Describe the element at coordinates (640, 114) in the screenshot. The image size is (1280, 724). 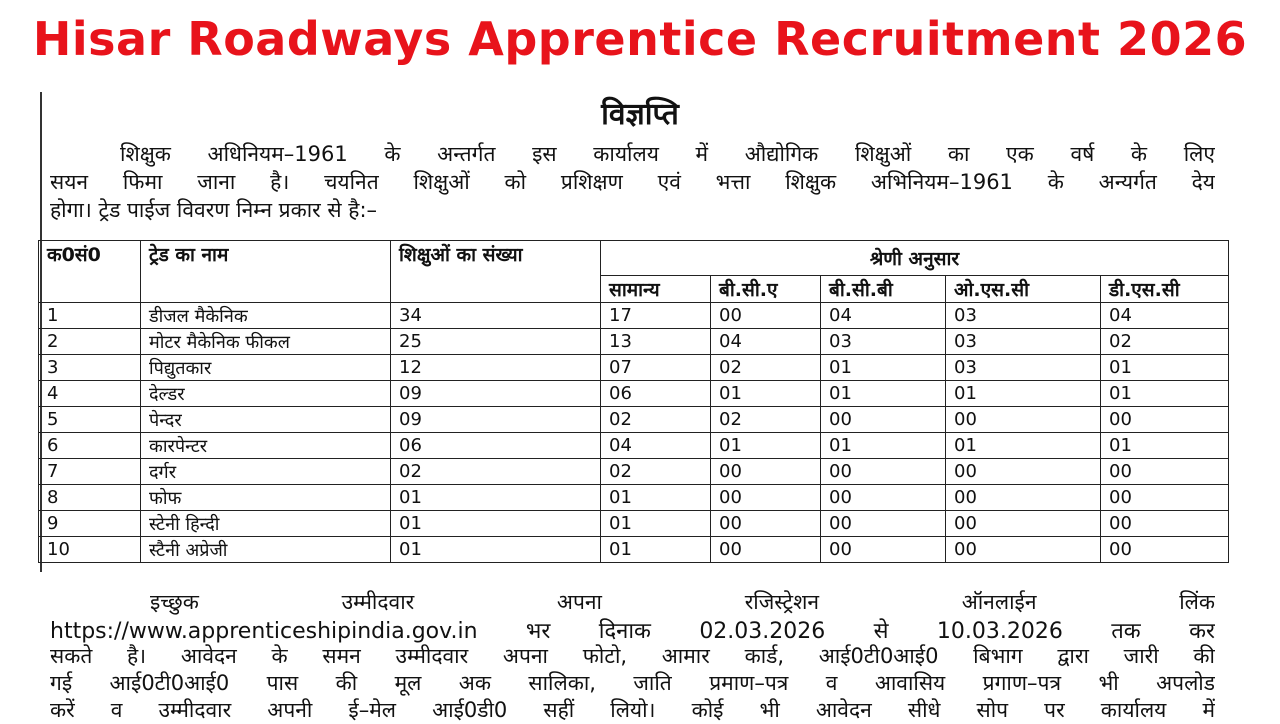
I see `notice-heading: विज्ञप्ति` at that location.